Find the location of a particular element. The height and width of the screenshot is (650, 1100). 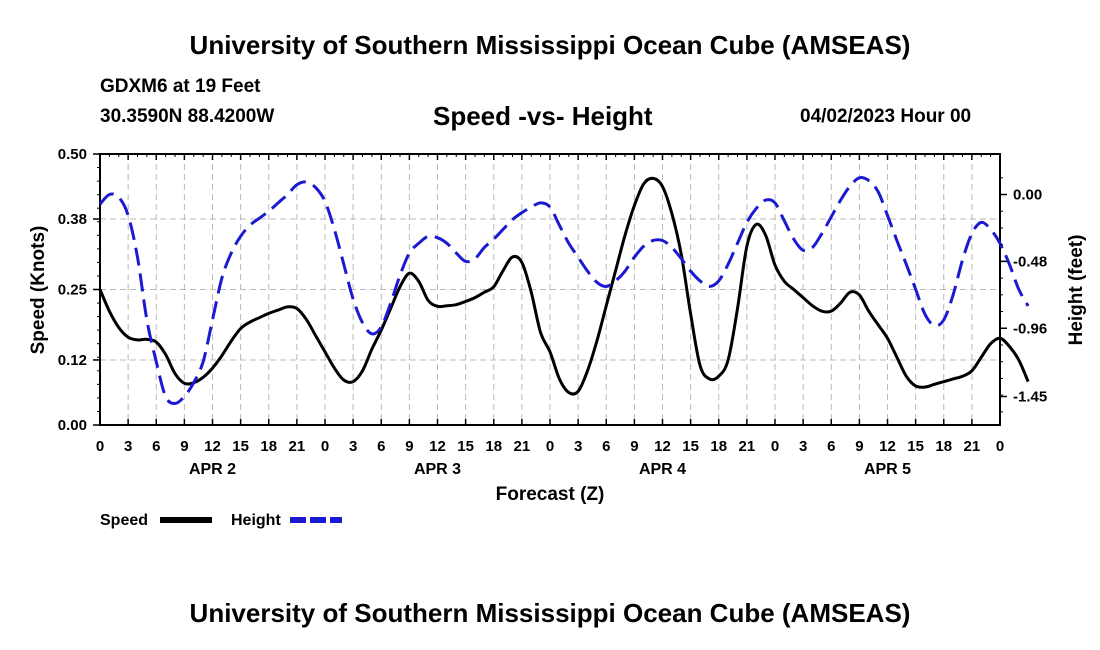

y-tick-label: 0.50 is located at coordinates (72, 154).